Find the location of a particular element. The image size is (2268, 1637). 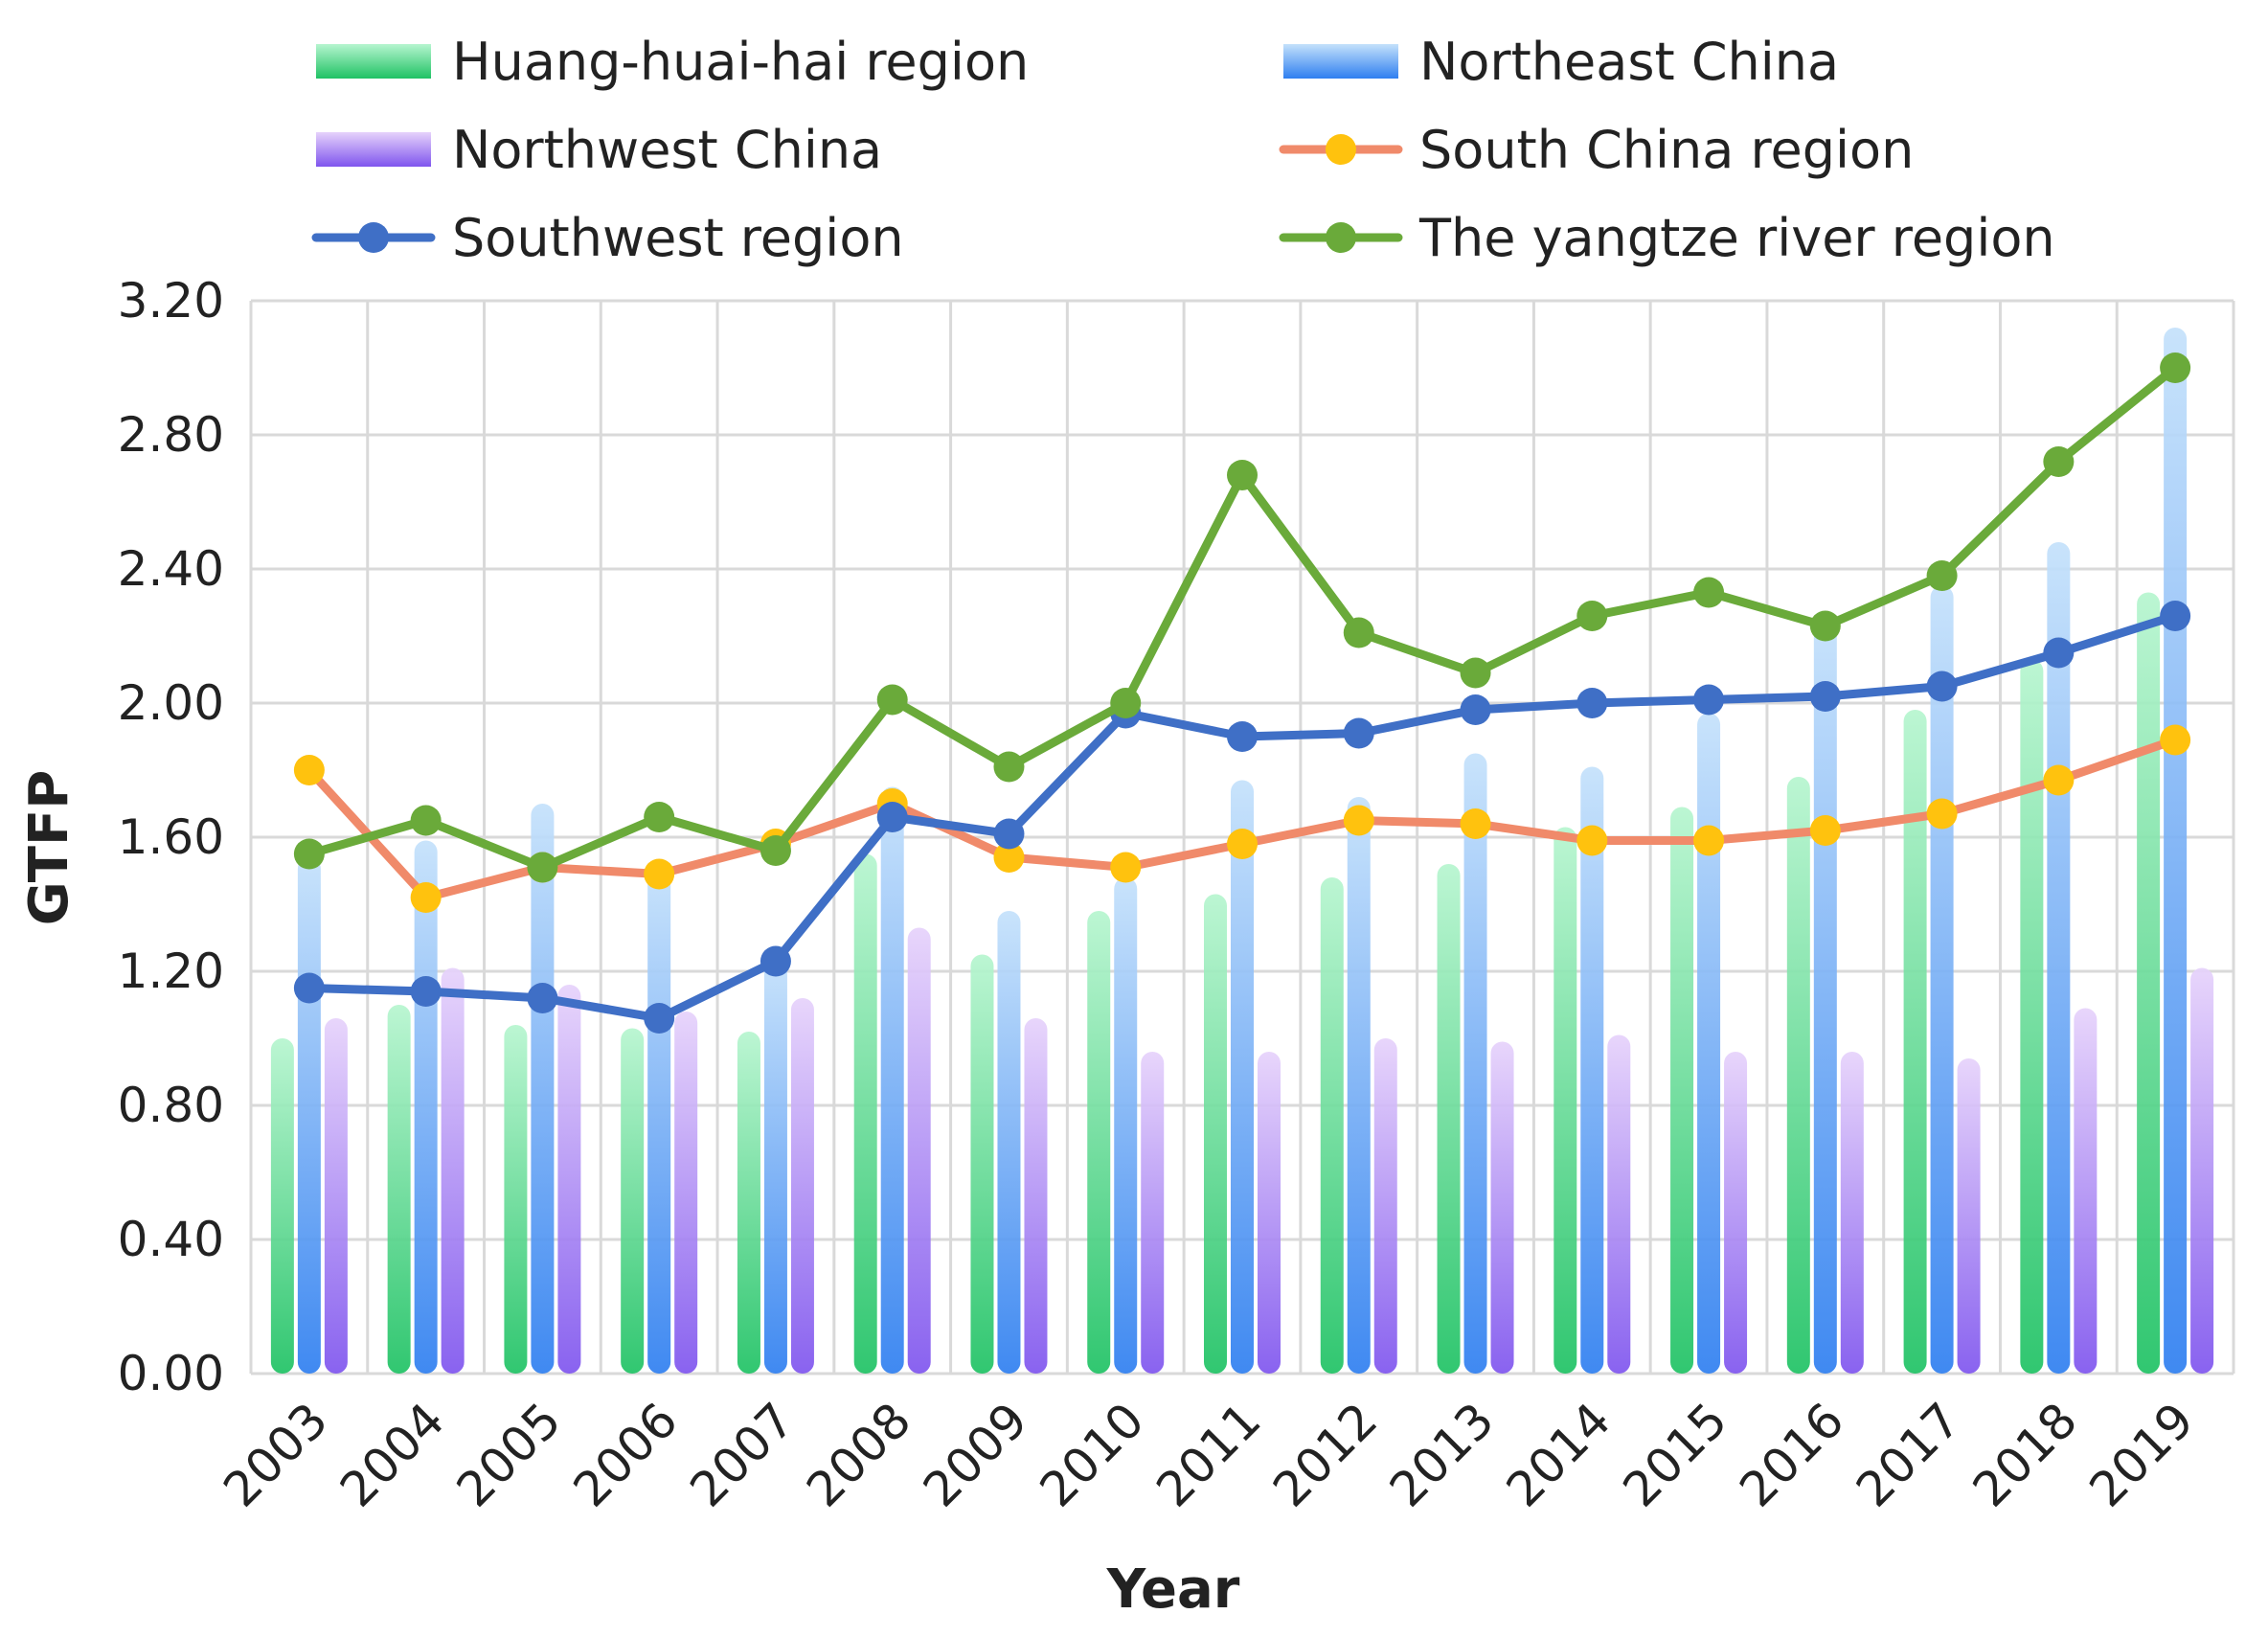

x-tick-label: 2004 is located at coordinates (392, 1454).